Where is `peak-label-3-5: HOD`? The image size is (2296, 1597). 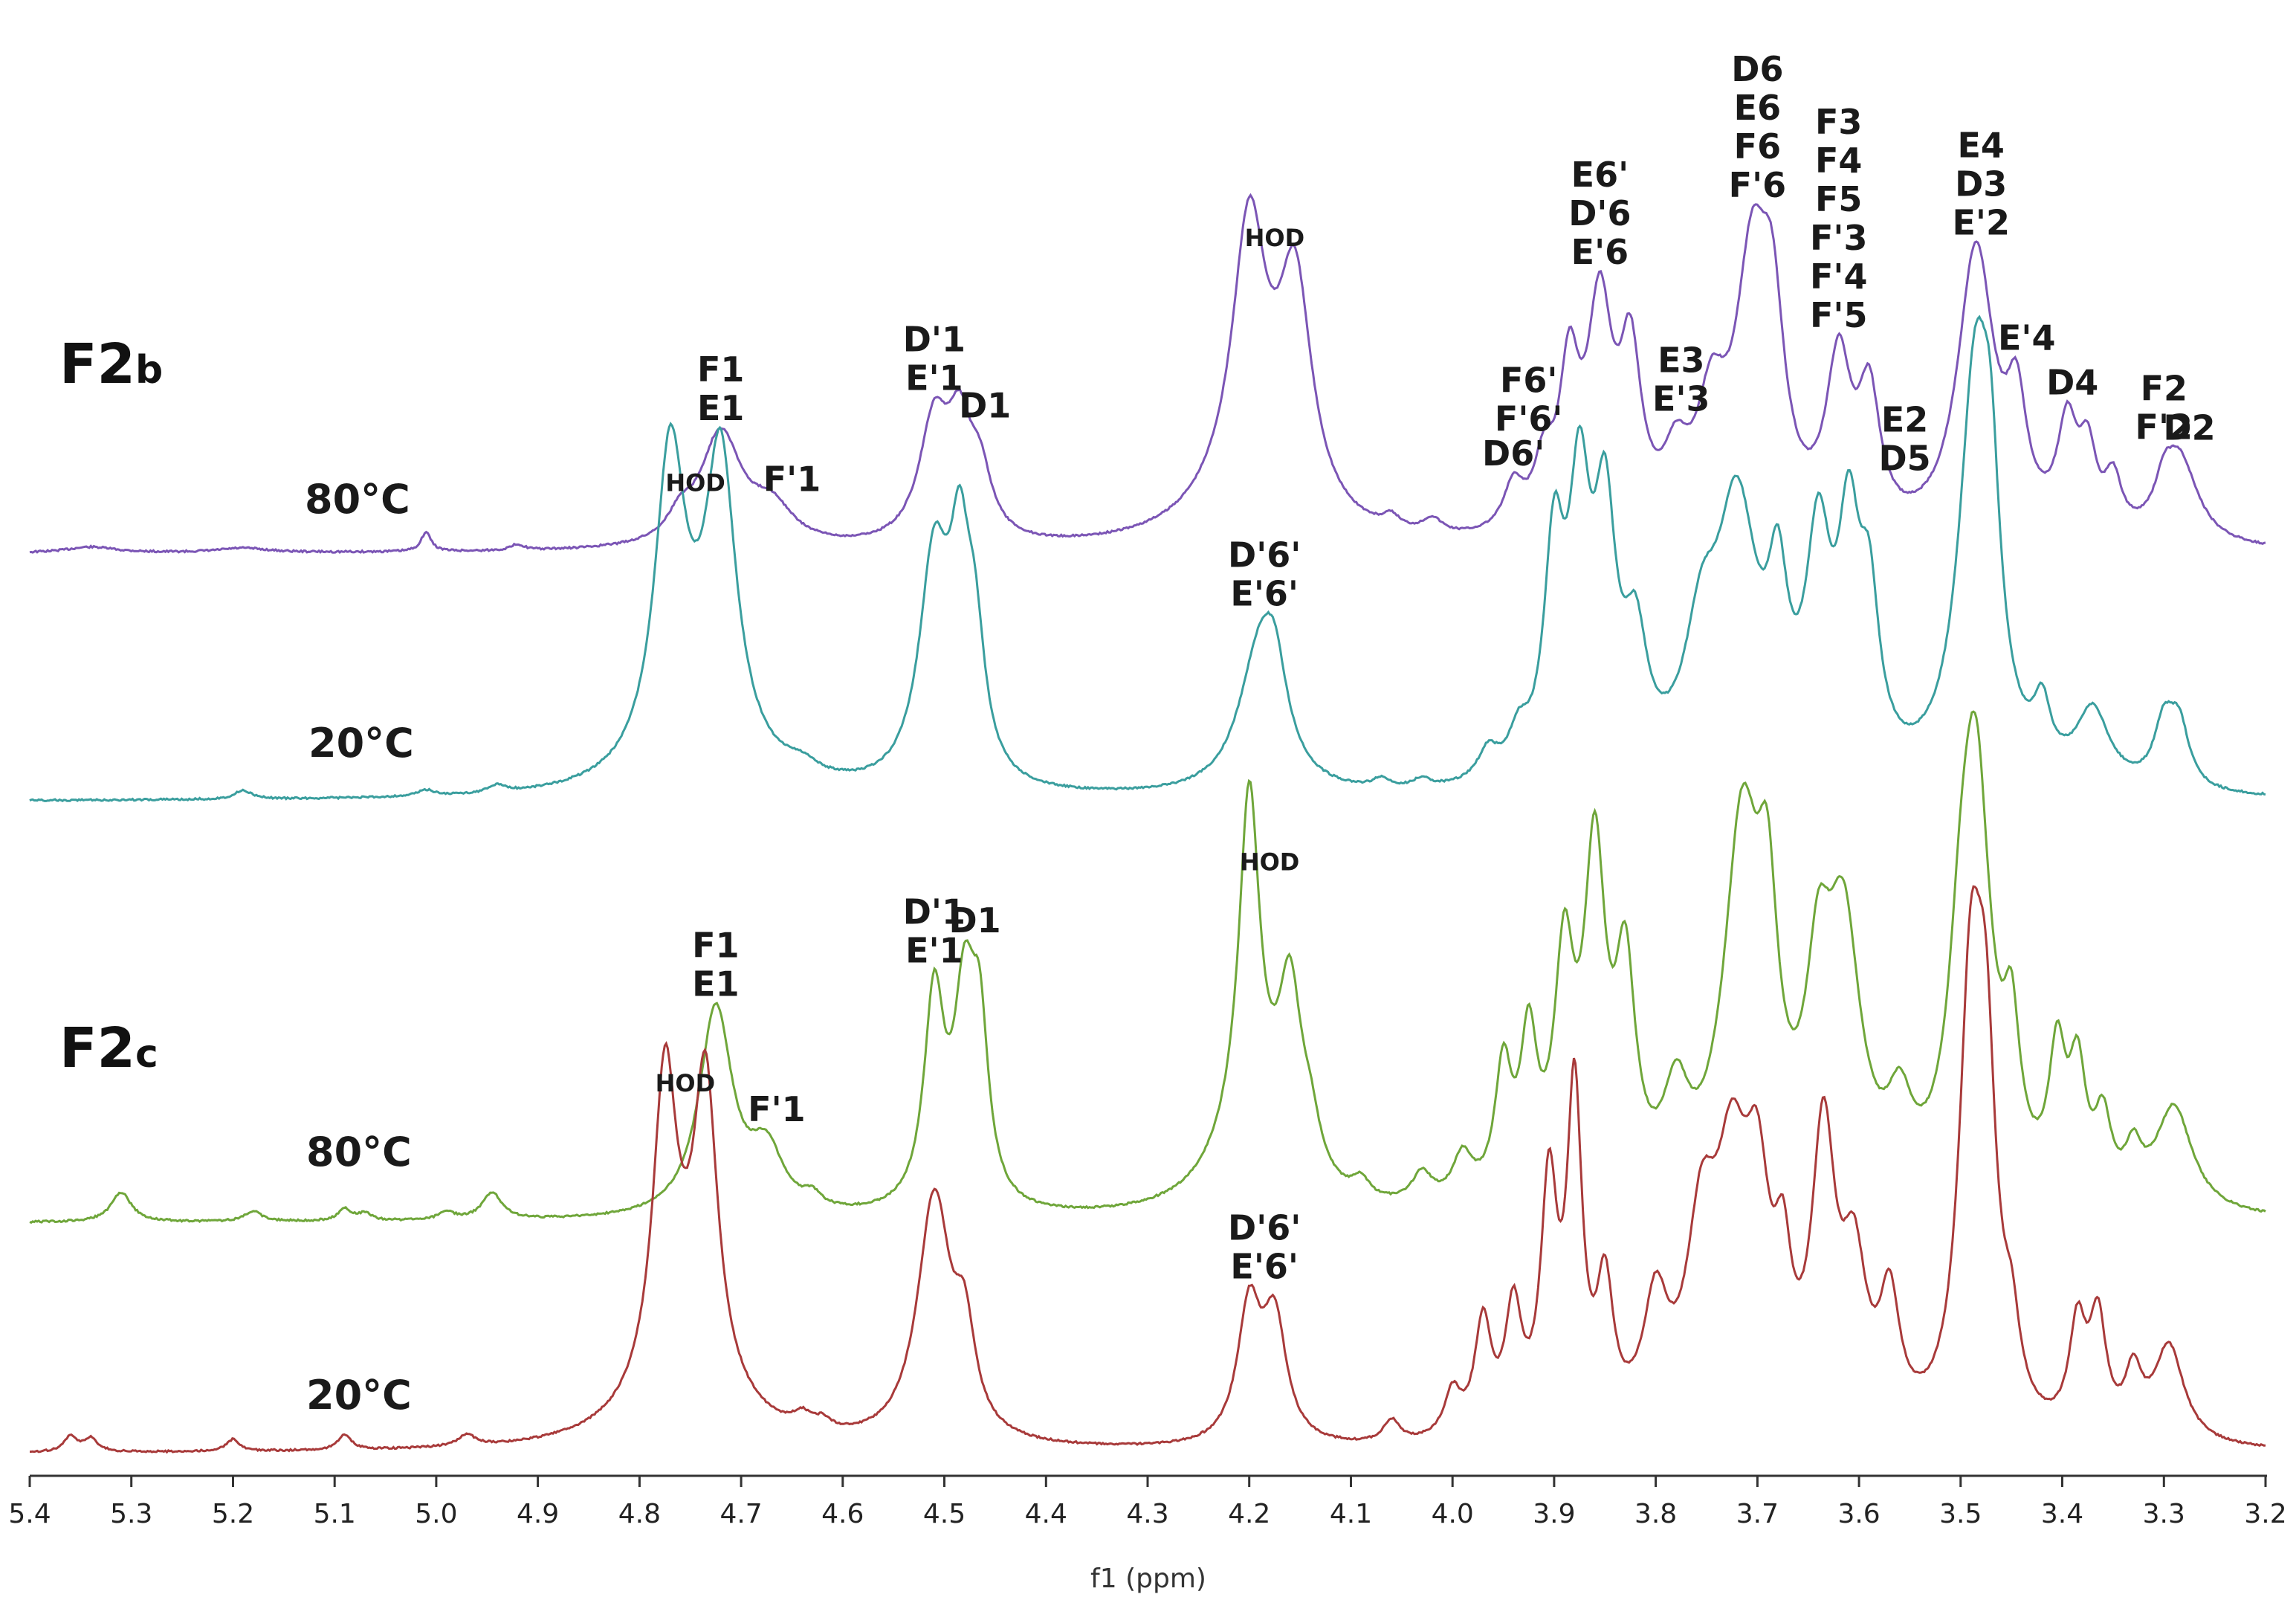
peak-label-3-5: HOD is located at coordinates (1270, 862).